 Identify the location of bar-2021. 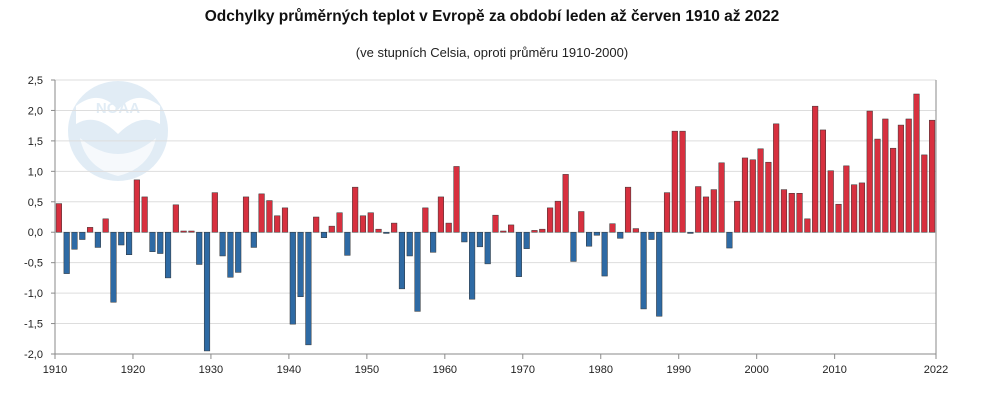
(924, 193).